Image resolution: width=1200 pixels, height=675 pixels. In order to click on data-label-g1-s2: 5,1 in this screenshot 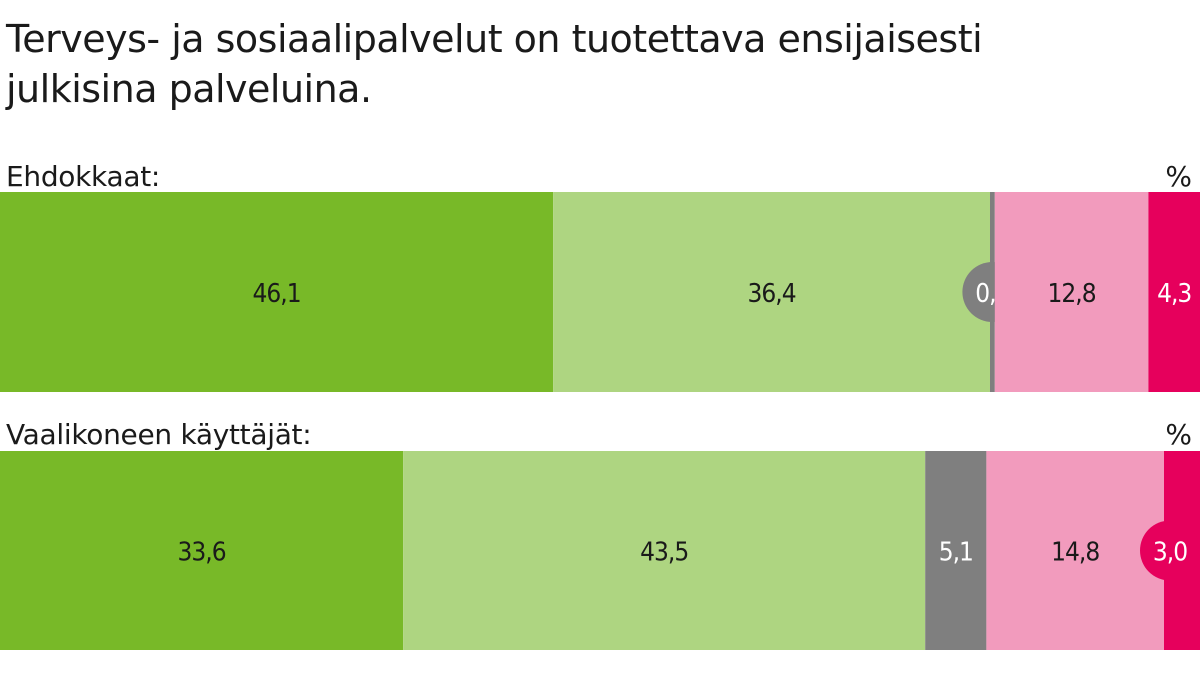, I will do `click(956, 553)`.